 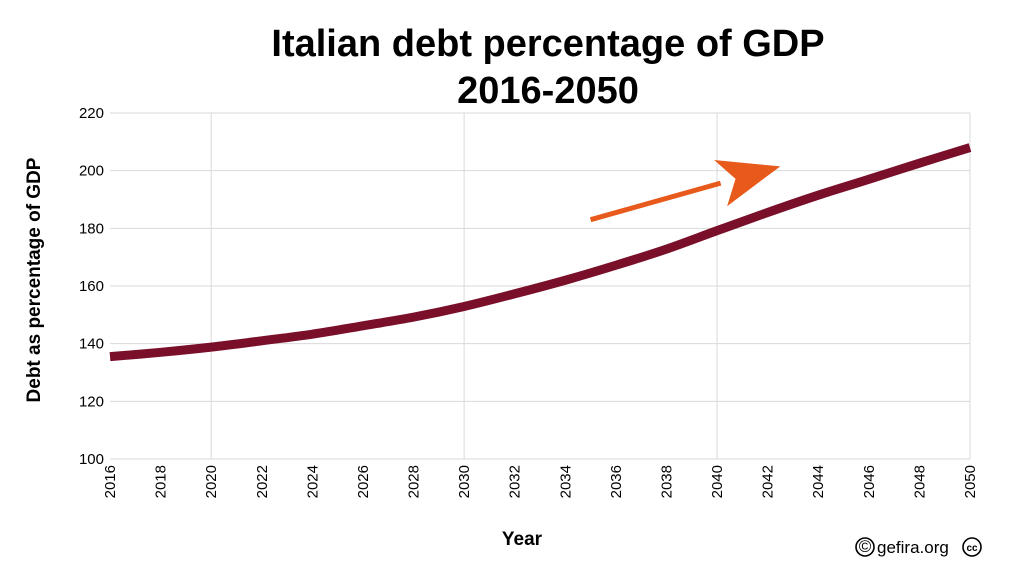 What do you see at coordinates (110, 481) in the screenshot?
I see `x-tick-label: 2016` at bounding box center [110, 481].